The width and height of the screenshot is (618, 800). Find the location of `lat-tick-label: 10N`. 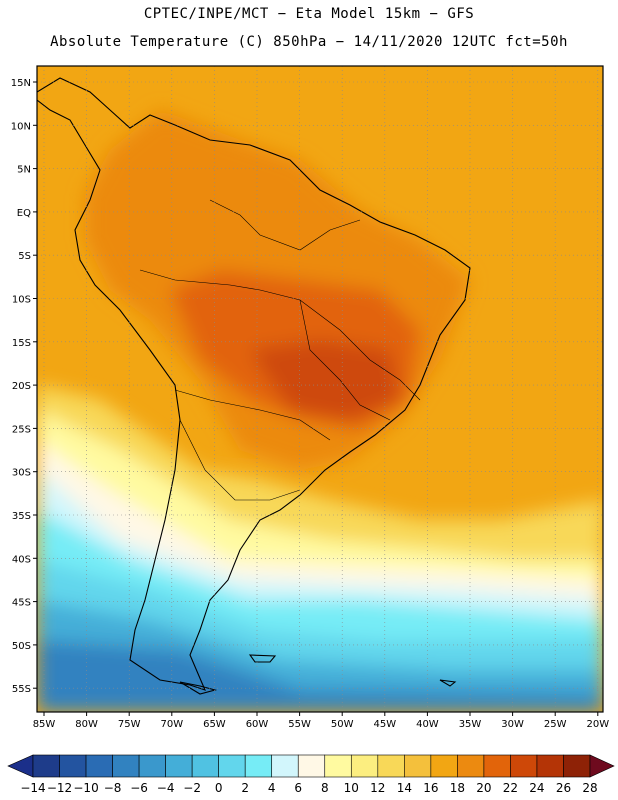

lat-tick-label: 10N is located at coordinates (21, 126).